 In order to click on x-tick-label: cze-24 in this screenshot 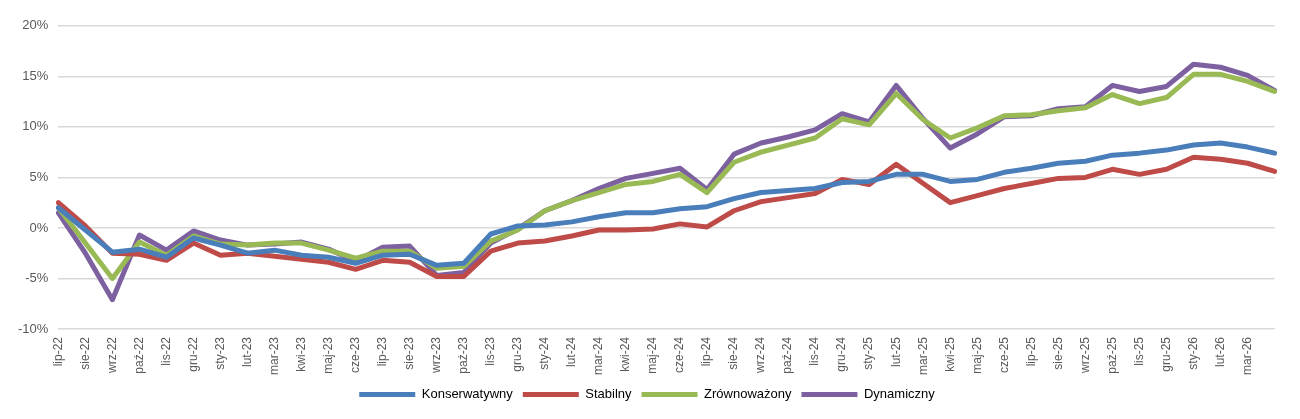, I will do `click(679, 355)`.